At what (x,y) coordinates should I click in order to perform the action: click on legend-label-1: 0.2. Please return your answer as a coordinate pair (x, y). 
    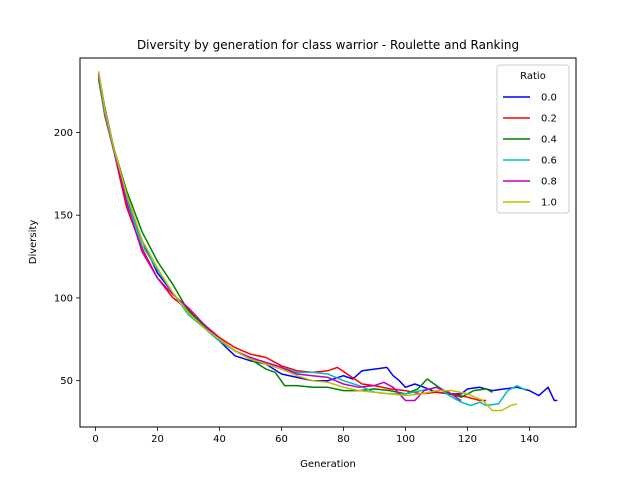
    Looking at the image, I should click on (549, 119).